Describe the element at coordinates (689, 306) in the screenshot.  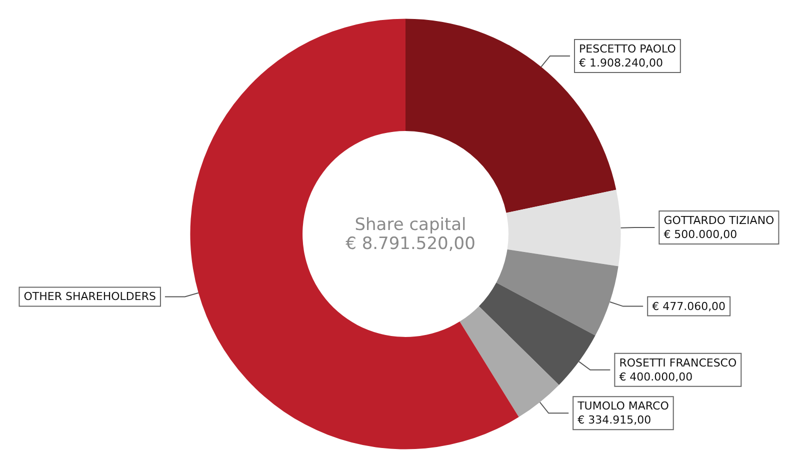
I see `data-label: € 477.060,00` at that location.